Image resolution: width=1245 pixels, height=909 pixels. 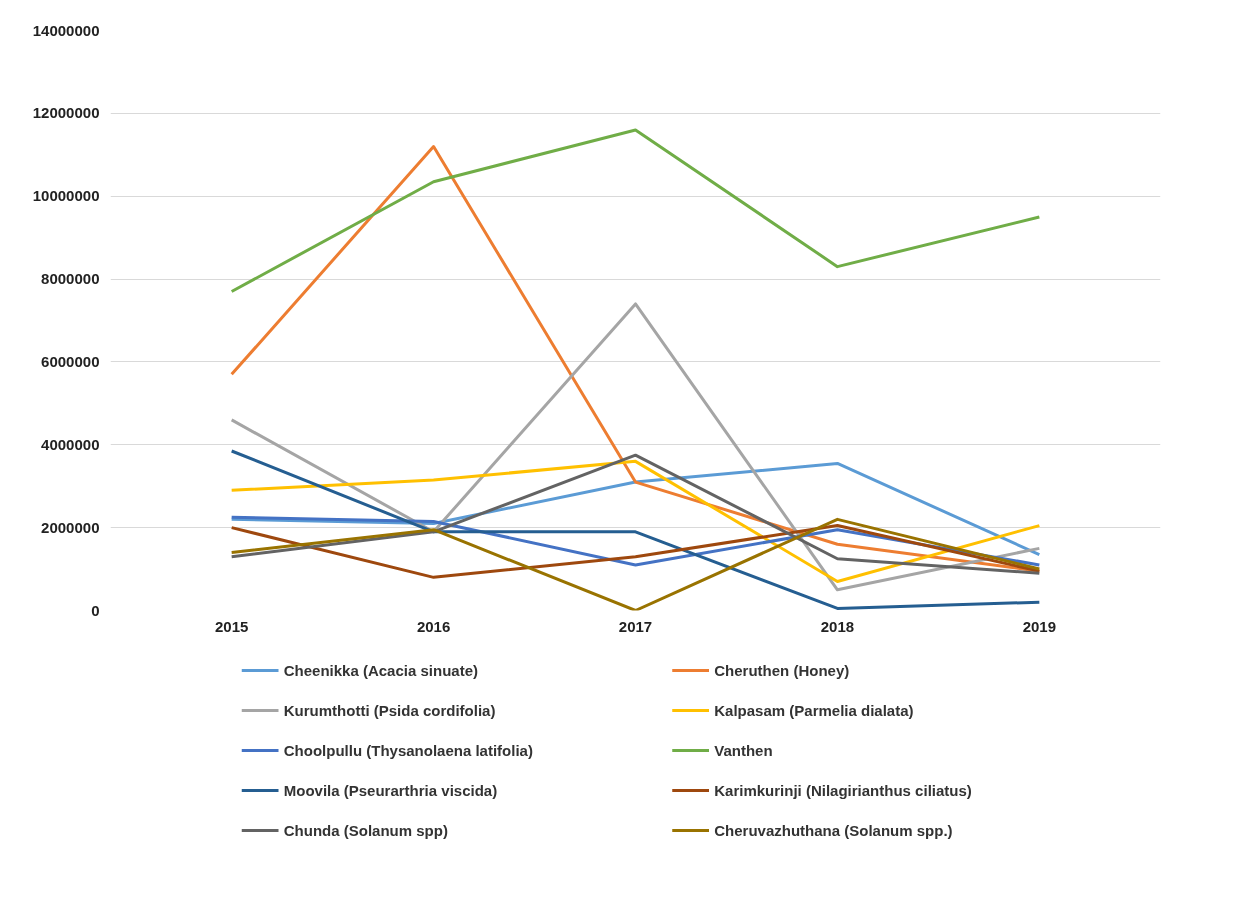 What do you see at coordinates (390, 790) in the screenshot?
I see `legend-label: Moovila (Pseurarthria viscida)` at bounding box center [390, 790].